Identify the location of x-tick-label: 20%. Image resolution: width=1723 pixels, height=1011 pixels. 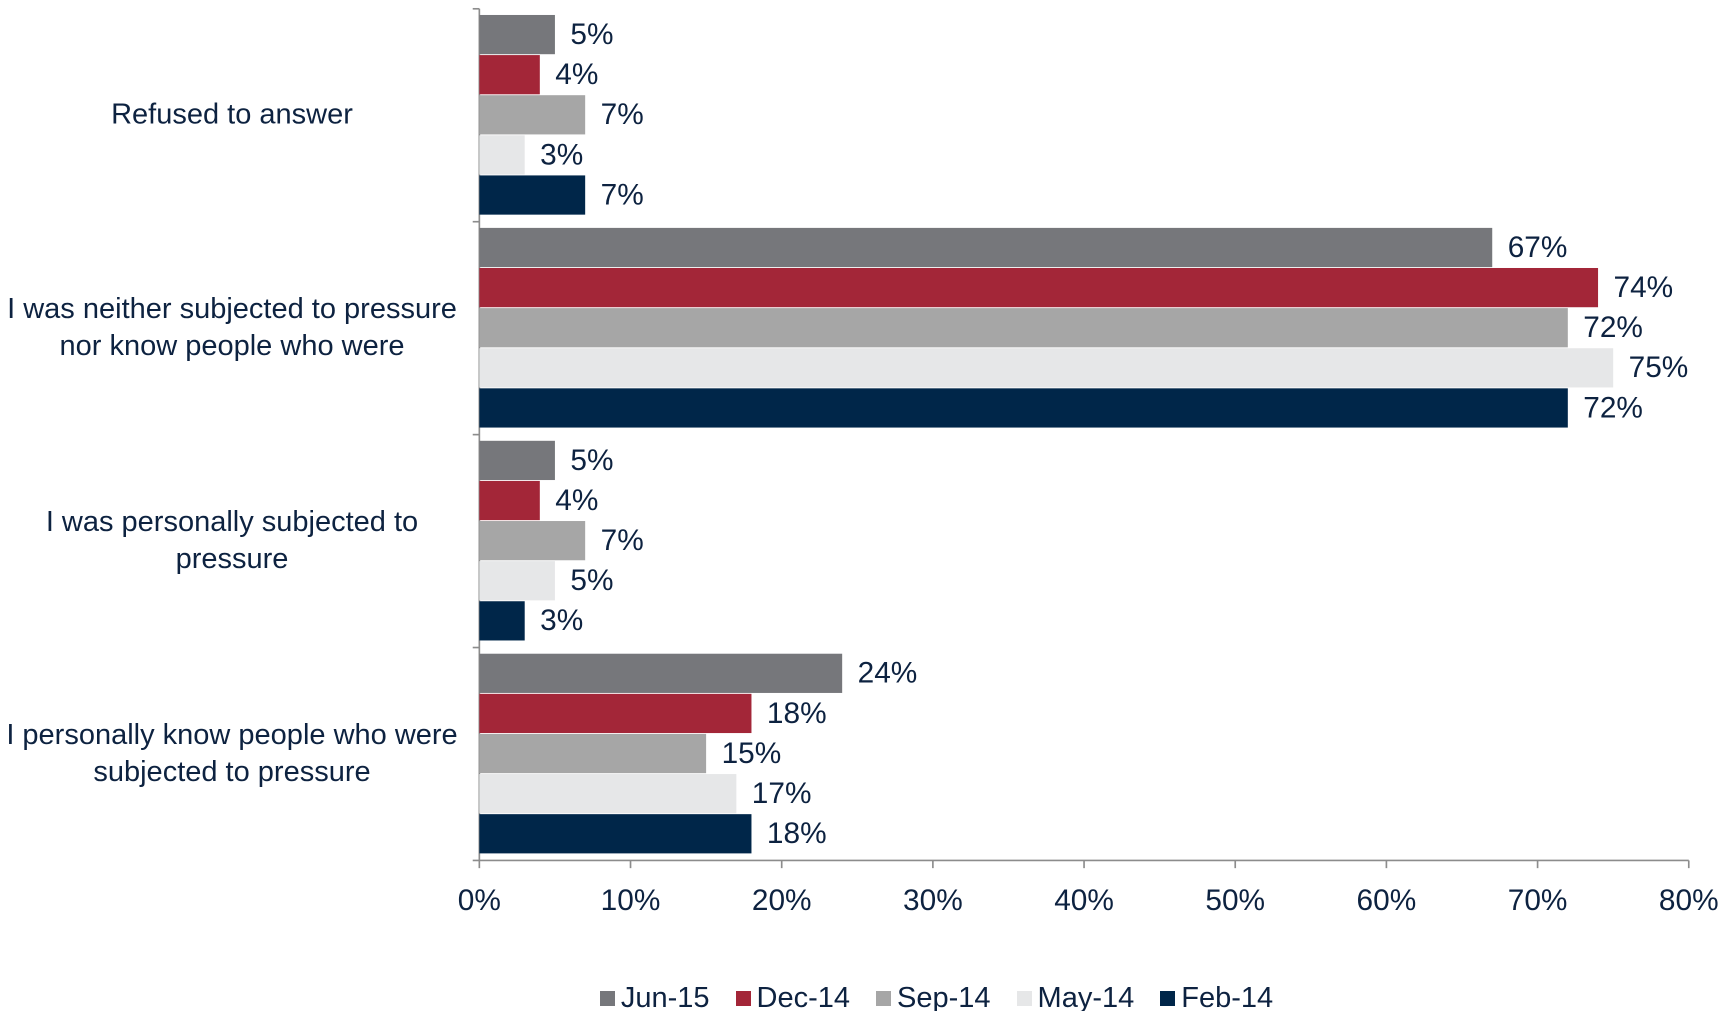
(782, 900).